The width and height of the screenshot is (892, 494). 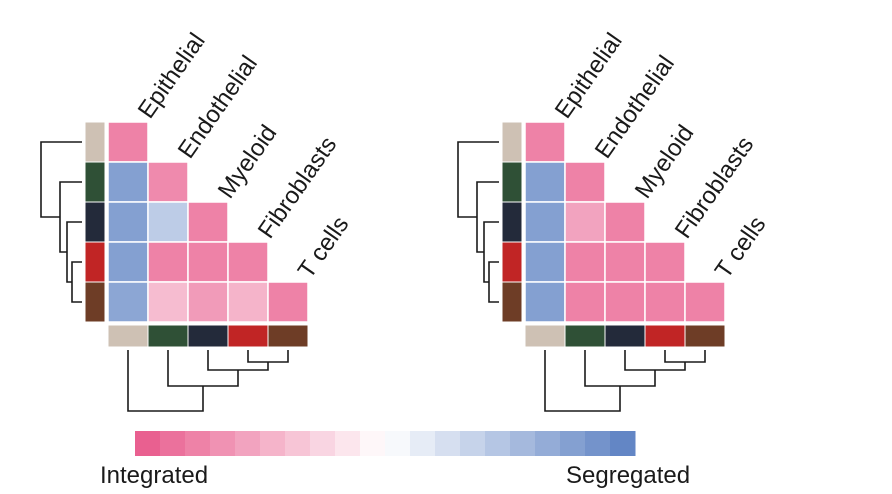 I want to click on legend-high-label: Segregated, so click(x=628, y=475).